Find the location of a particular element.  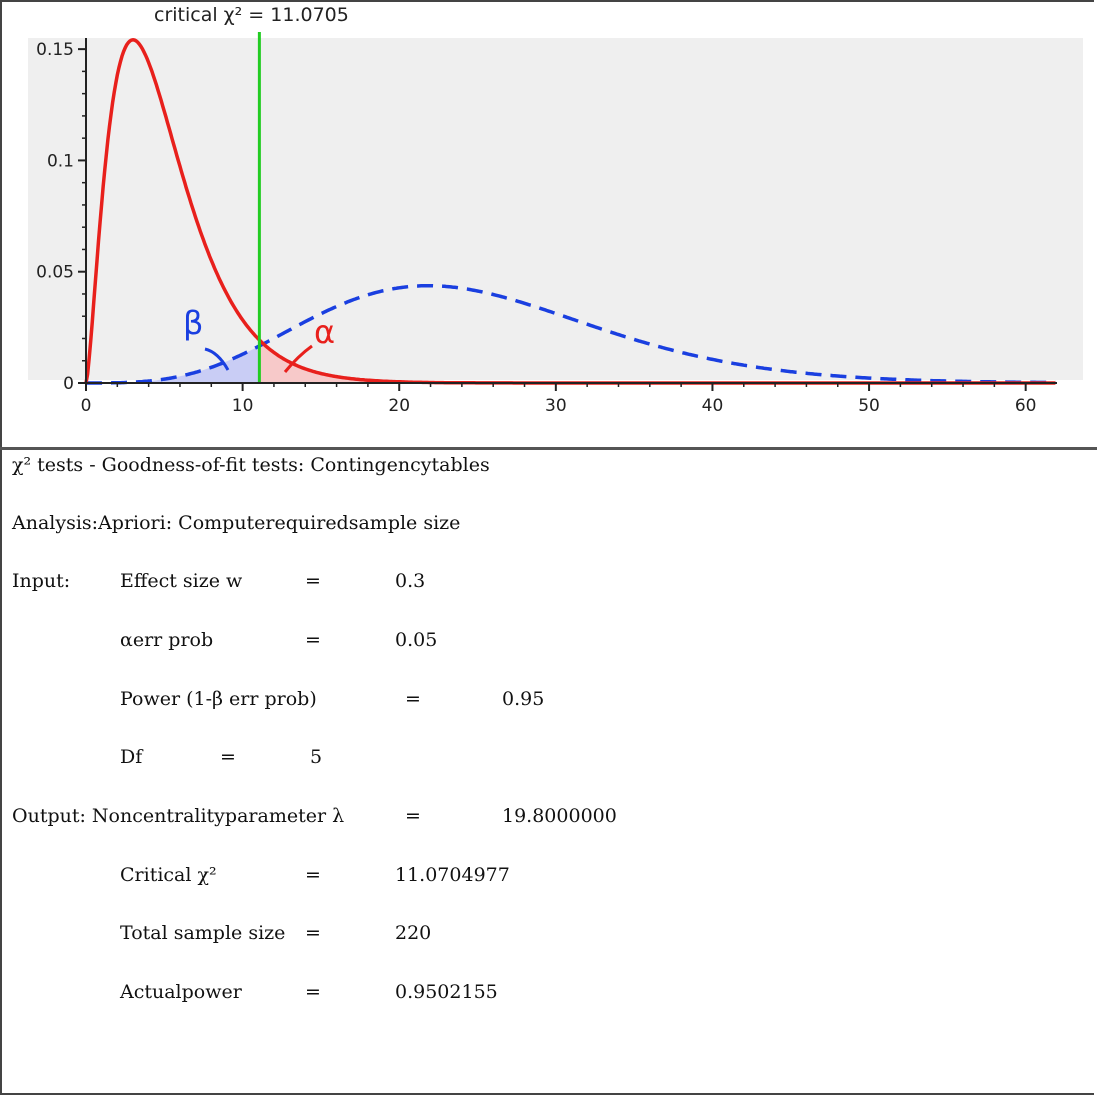

x-tick-label: 30 is located at coordinates (556, 406).